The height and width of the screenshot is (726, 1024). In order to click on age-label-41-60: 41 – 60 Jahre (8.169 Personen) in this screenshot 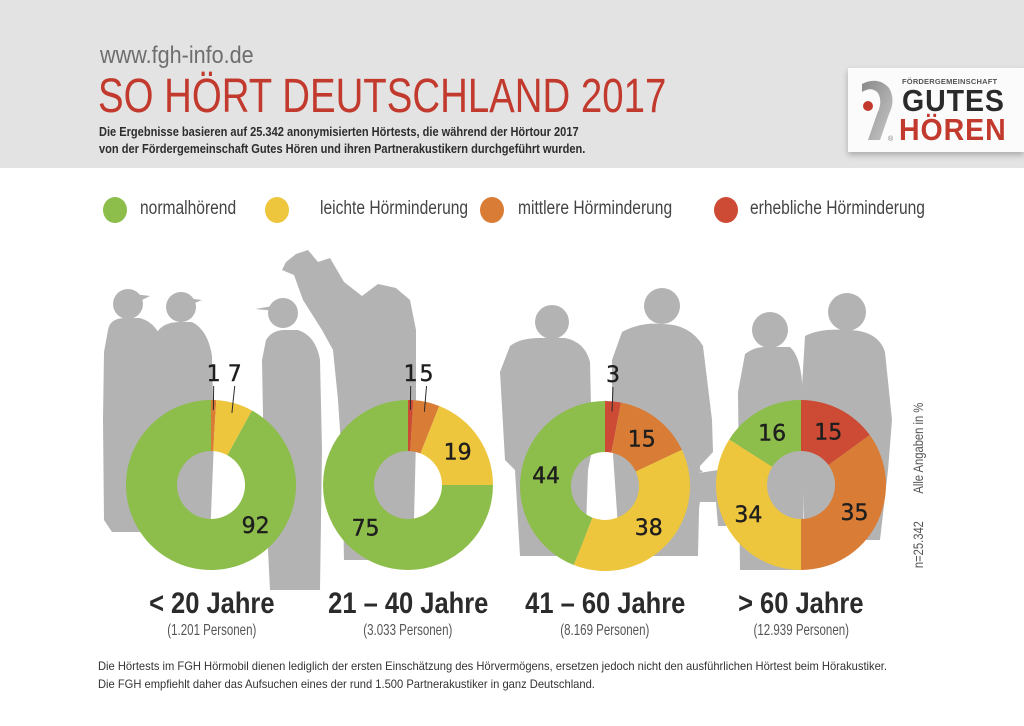, I will do `click(605, 614)`.